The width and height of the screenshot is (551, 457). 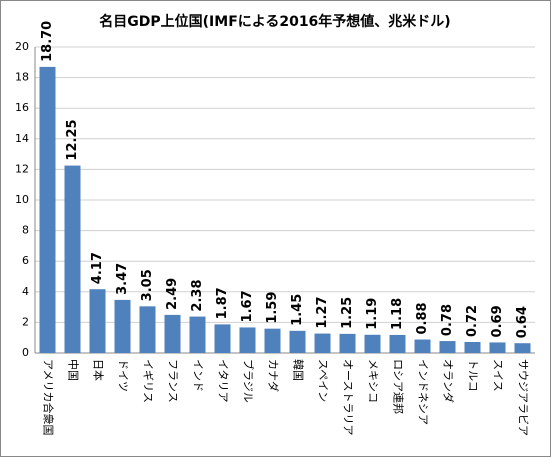 What do you see at coordinates (423, 392) in the screenshot?
I see `x-tick-label: インドネシア` at bounding box center [423, 392].